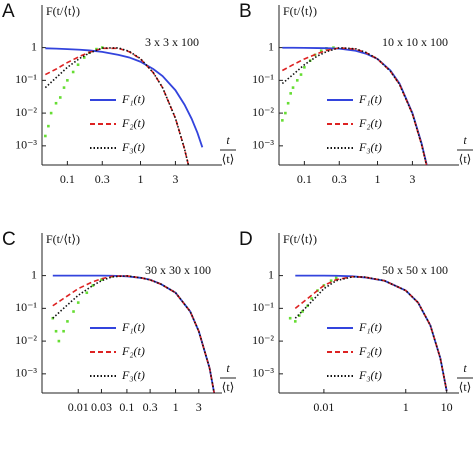 The height and width of the screenshot is (457, 474). I want to click on panel-letter: D, so click(246, 239).